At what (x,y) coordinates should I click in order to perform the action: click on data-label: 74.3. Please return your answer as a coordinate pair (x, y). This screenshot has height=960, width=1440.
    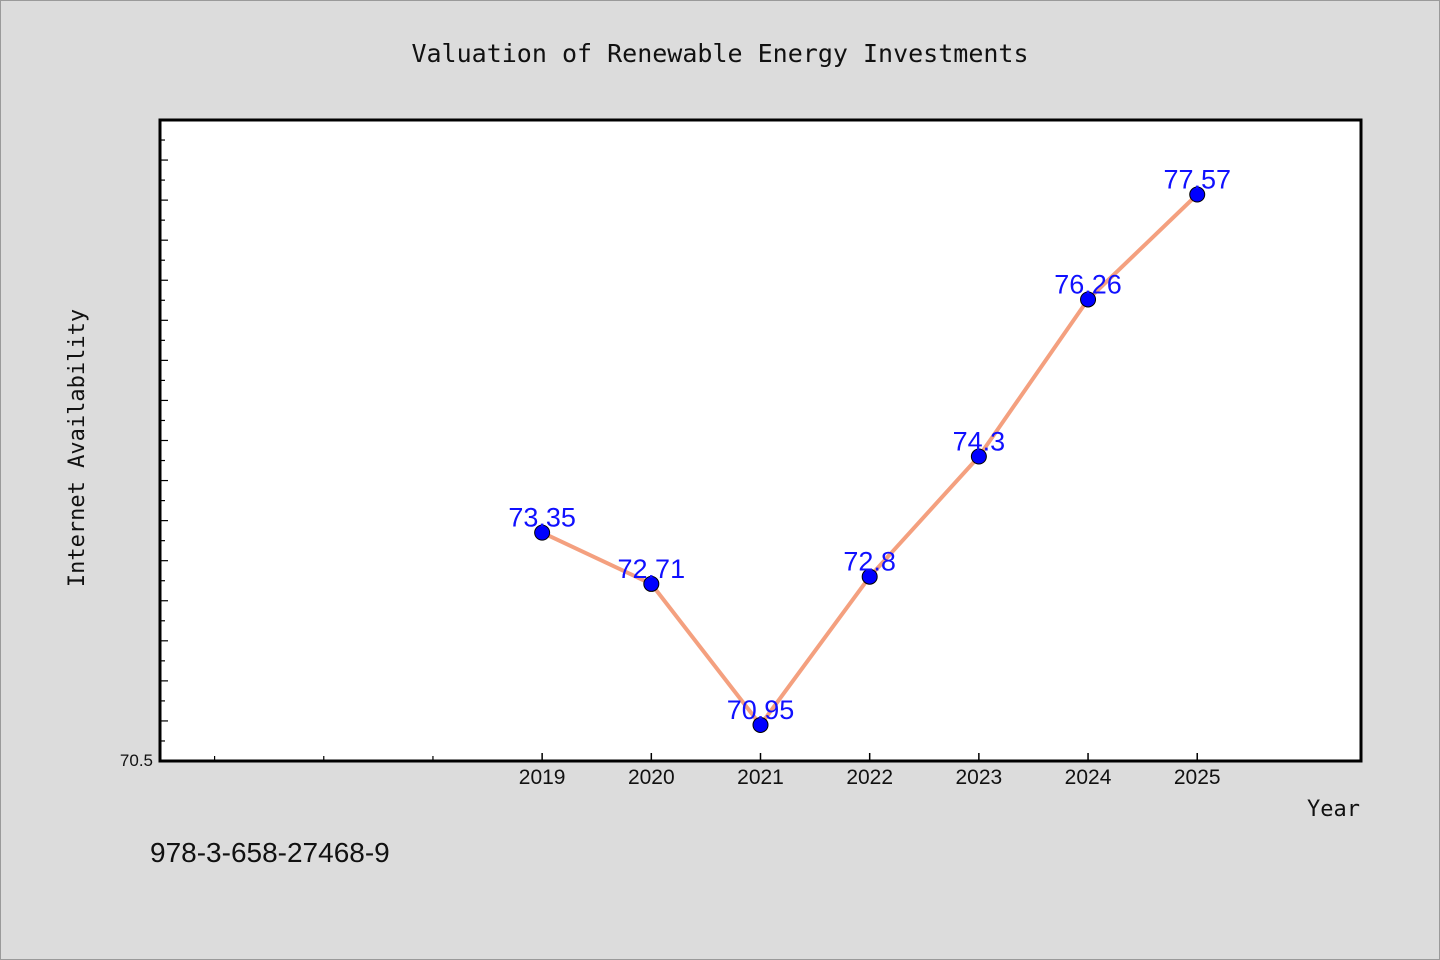
    Looking at the image, I should click on (979, 442).